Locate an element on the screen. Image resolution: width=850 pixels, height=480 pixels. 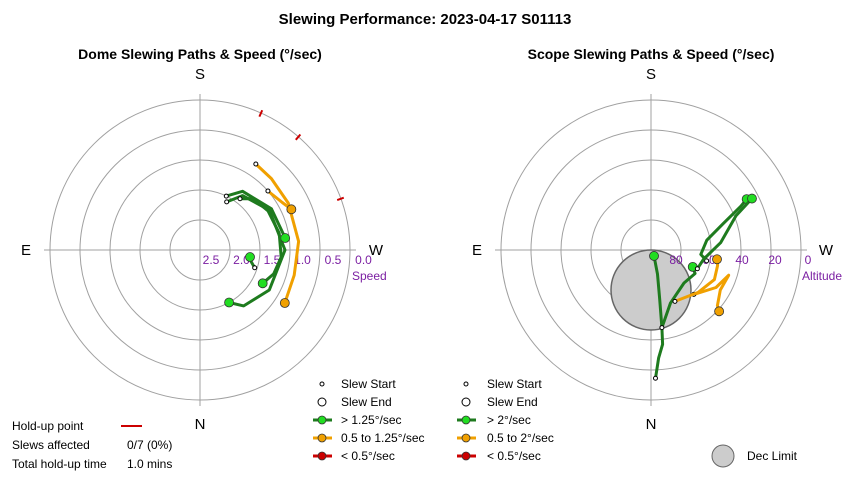
holdup-point-label: Hold-up point is located at coordinates (48, 426).